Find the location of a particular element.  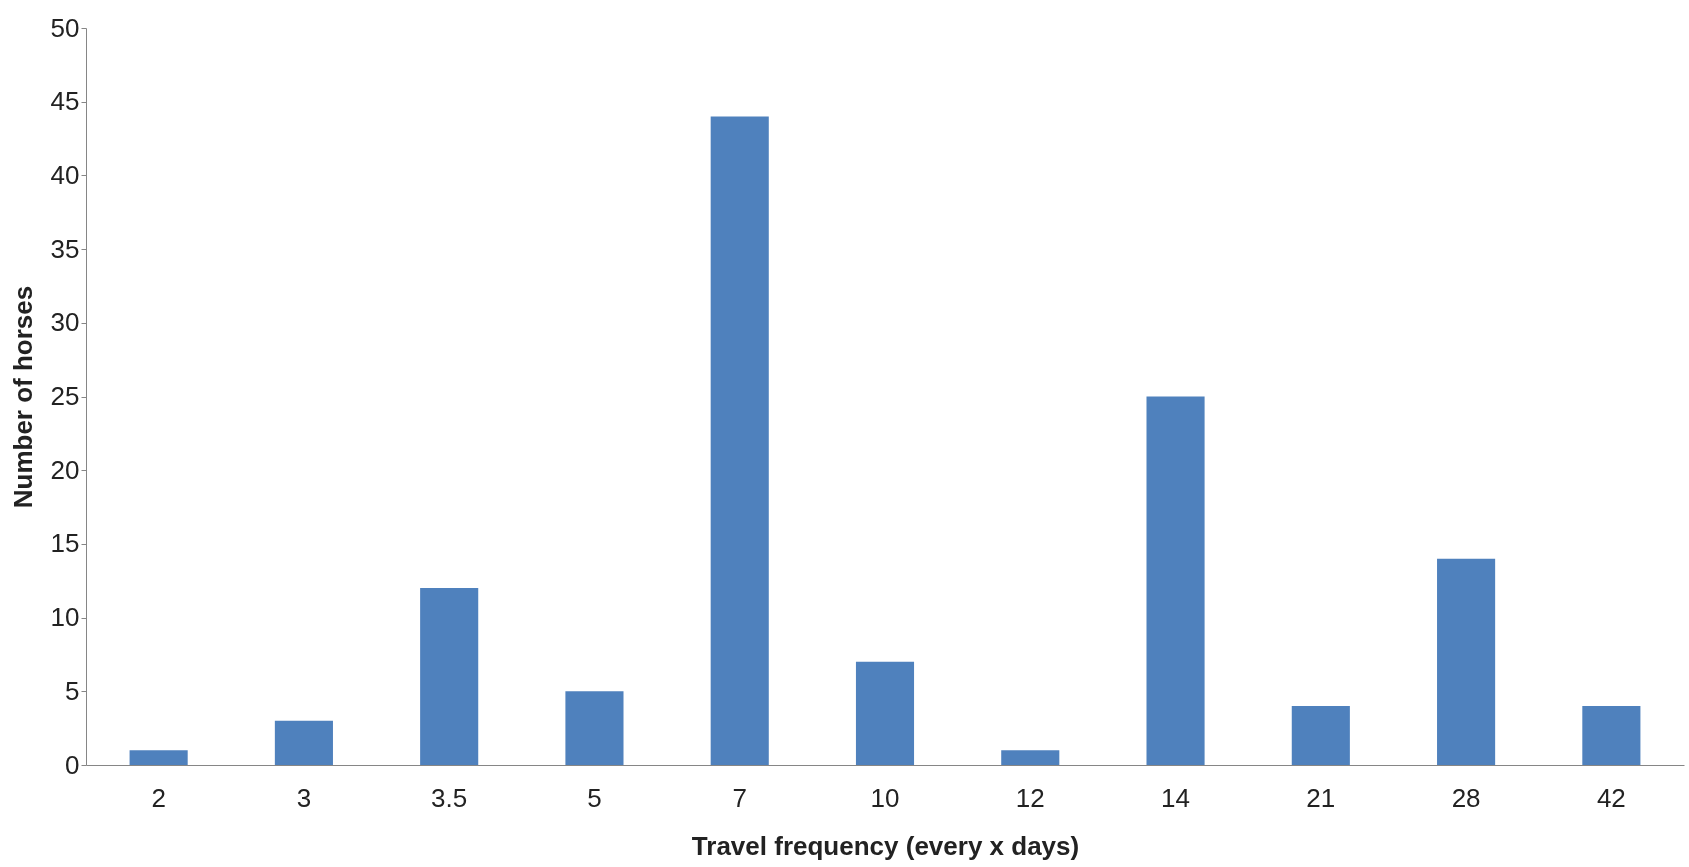

x-tick-label: 2 is located at coordinates (158, 797).